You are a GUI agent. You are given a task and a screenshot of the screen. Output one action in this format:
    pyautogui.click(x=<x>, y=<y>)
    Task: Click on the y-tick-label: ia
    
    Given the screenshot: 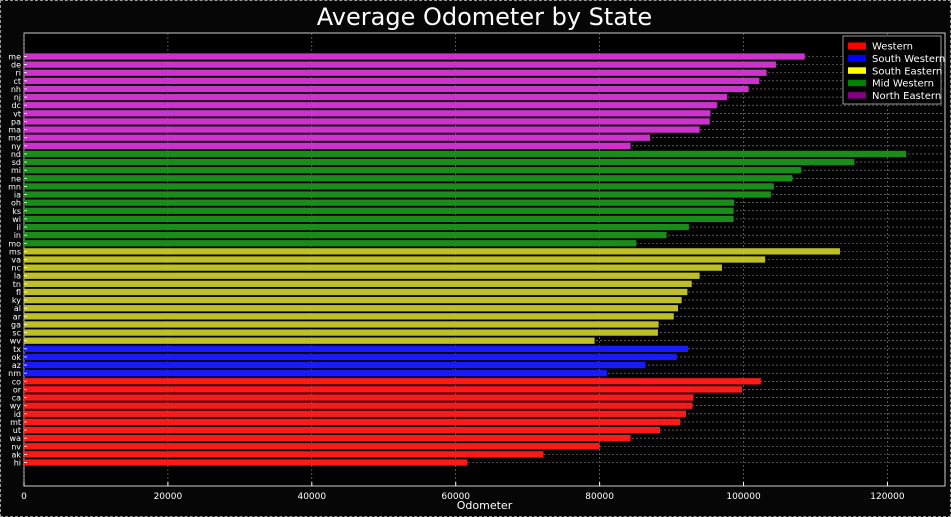 What is the action you would take?
    pyautogui.click(x=17, y=195)
    